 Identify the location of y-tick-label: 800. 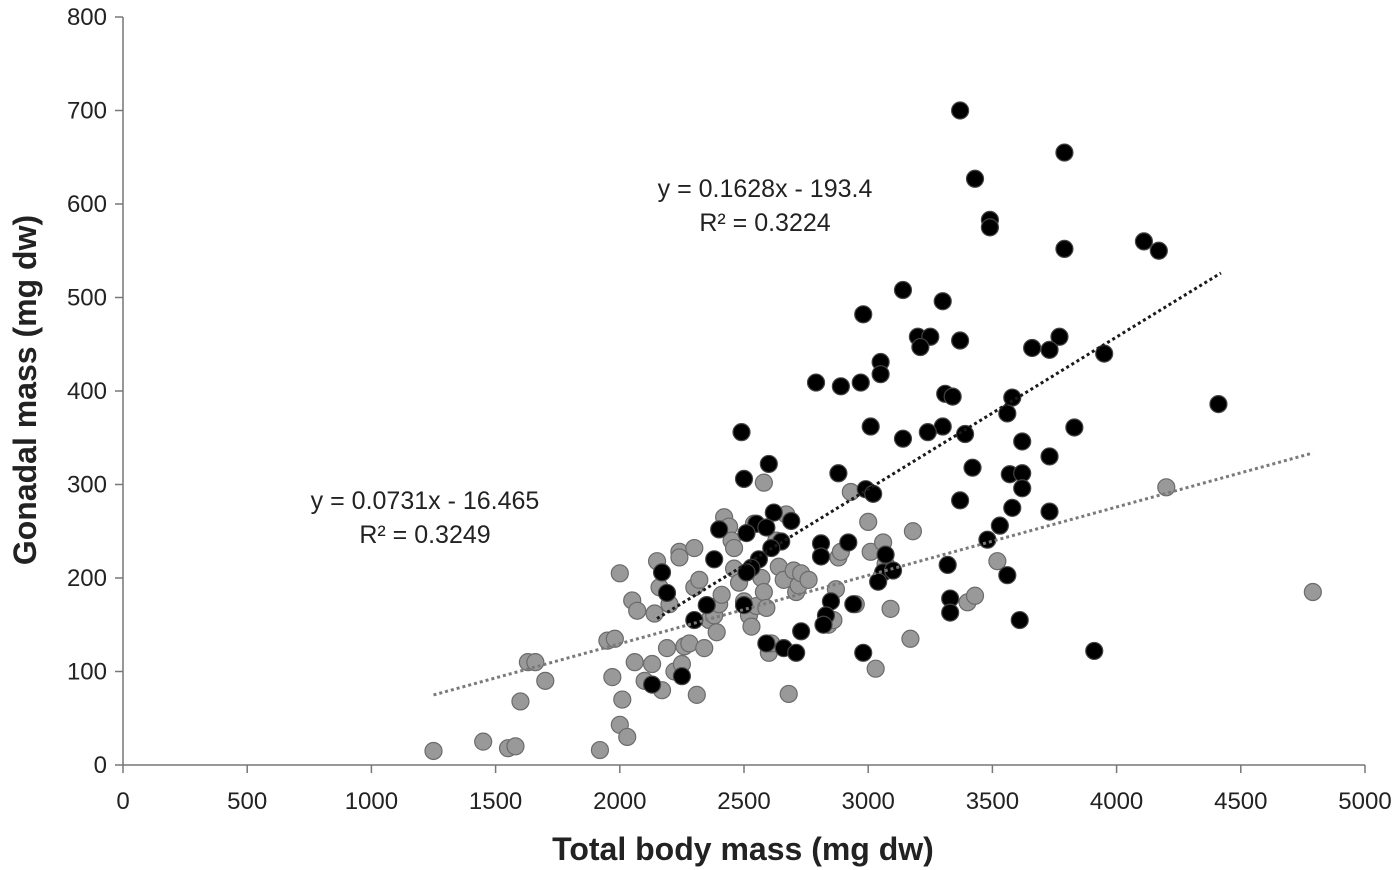
(87, 17).